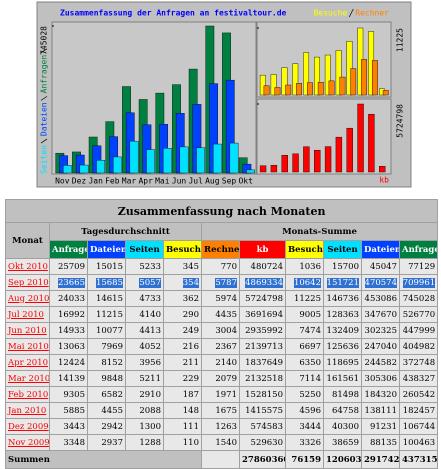 The width and height of the screenshot is (441, 469). Describe the element at coordinates (419, 410) in the screenshot. I see `number: 182457` at that location.